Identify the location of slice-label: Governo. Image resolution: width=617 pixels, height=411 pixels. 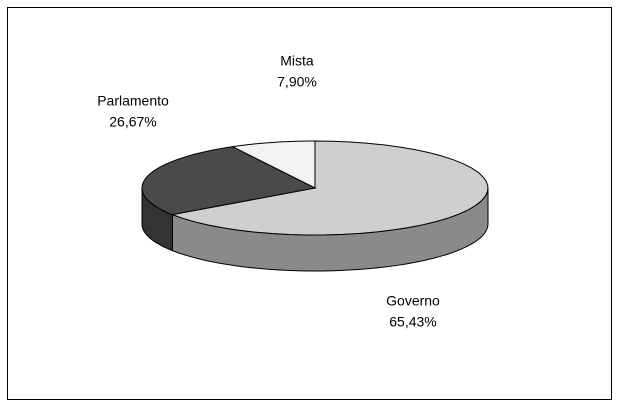
(413, 301).